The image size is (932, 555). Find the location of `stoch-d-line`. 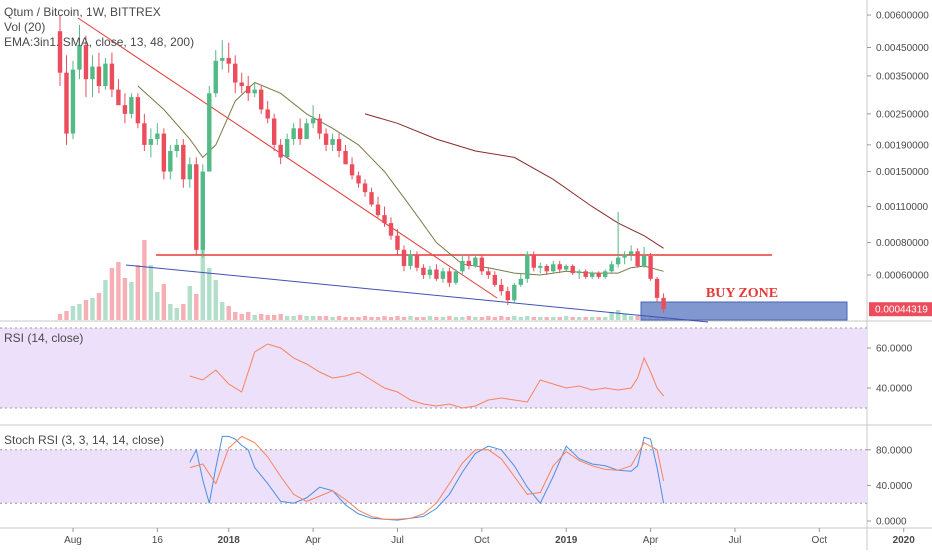

stoch-d-line is located at coordinates (427, 477).